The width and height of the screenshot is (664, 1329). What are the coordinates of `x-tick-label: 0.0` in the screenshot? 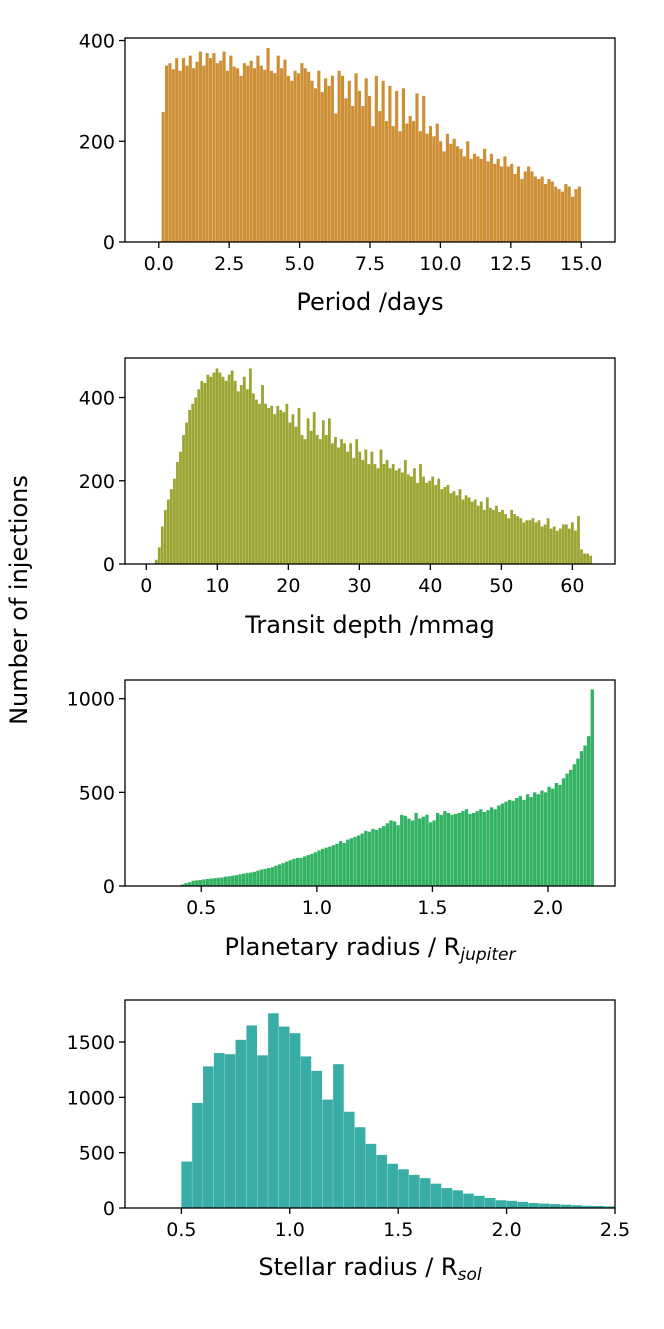 It's located at (159, 264).